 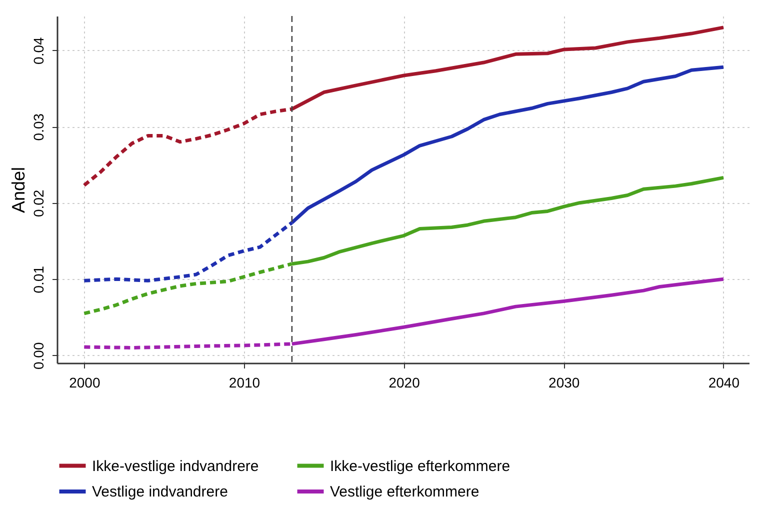 I want to click on y-tick-label: 0.01, so click(x=38, y=280).